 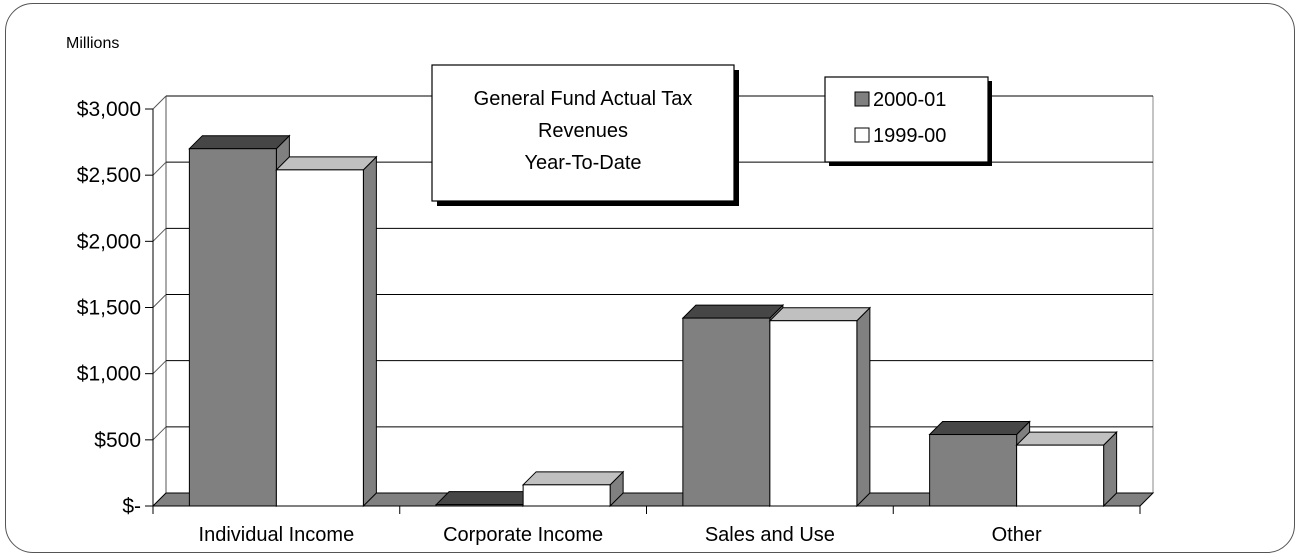 What do you see at coordinates (109, 109) in the screenshot?
I see `y-tick-label-6: $3,000` at bounding box center [109, 109].